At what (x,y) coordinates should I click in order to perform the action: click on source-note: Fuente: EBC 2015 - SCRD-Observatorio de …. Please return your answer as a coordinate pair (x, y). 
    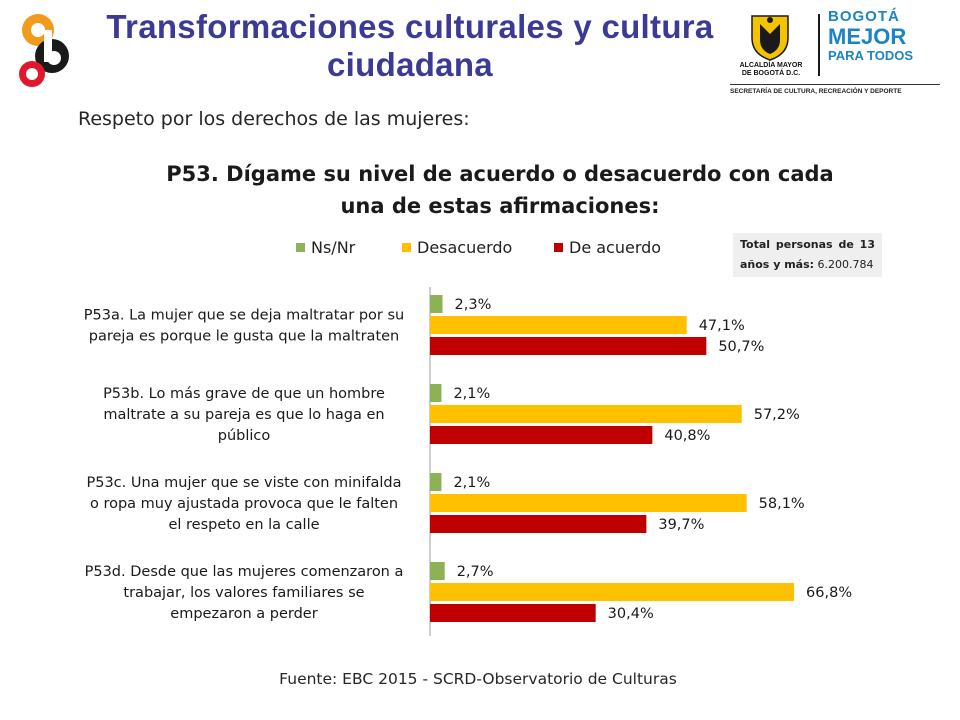
    Looking at the image, I should click on (478, 679).